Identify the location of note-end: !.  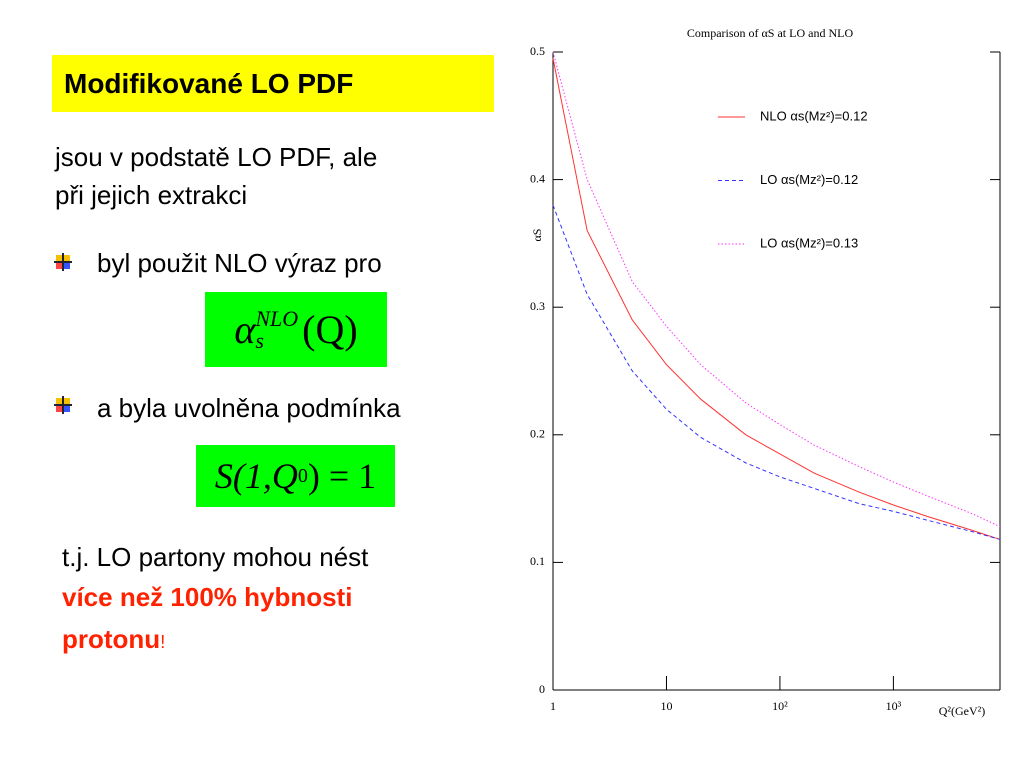
(163, 642).